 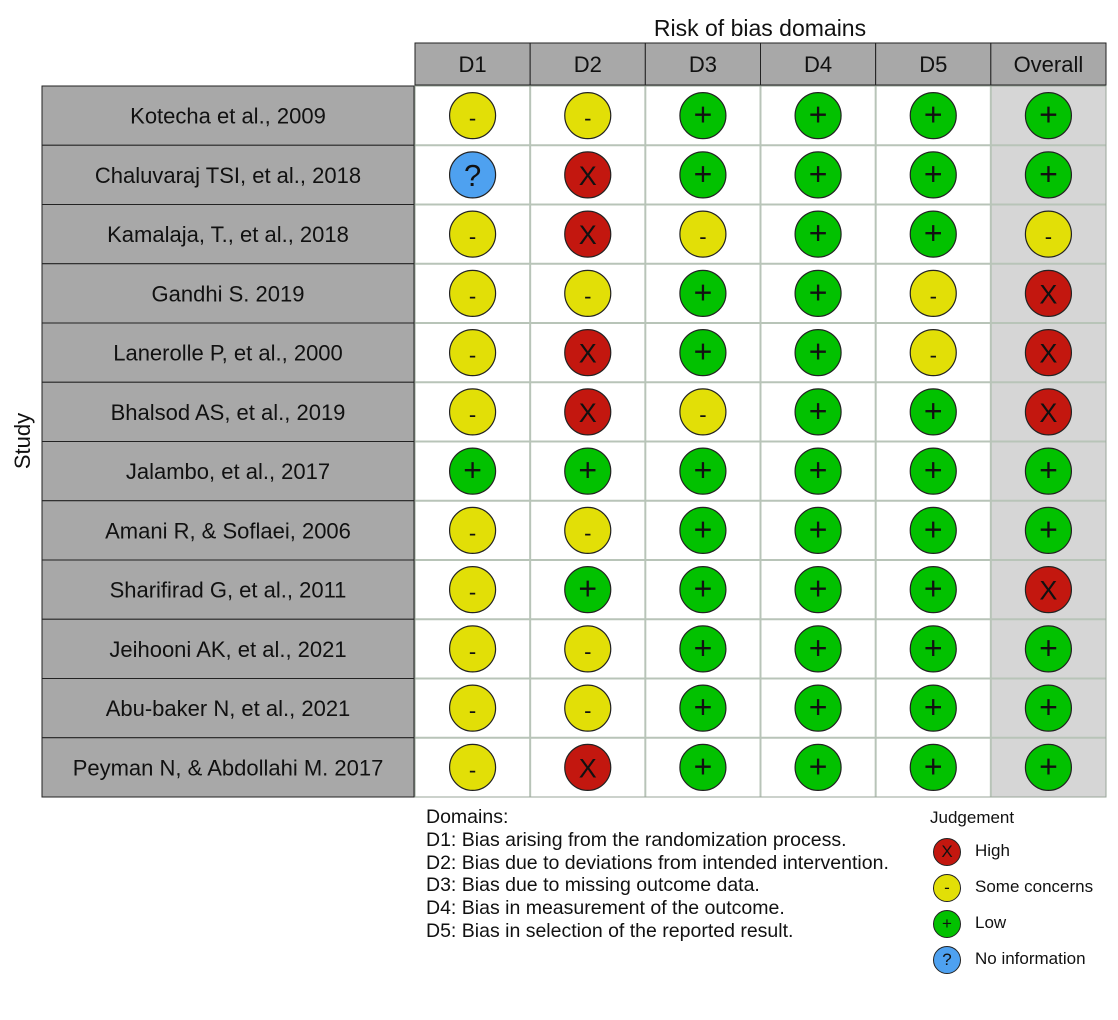 I want to click on study-label: Gandhi S. 2019, so click(x=228, y=293).